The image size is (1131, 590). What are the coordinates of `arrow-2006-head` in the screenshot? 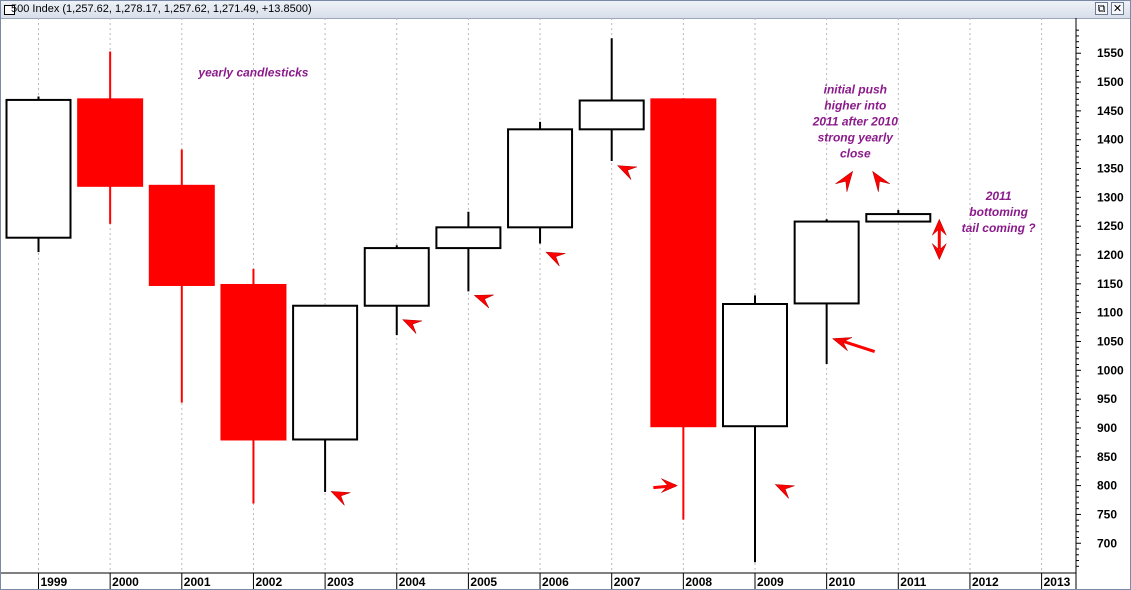 It's located at (555, 259).